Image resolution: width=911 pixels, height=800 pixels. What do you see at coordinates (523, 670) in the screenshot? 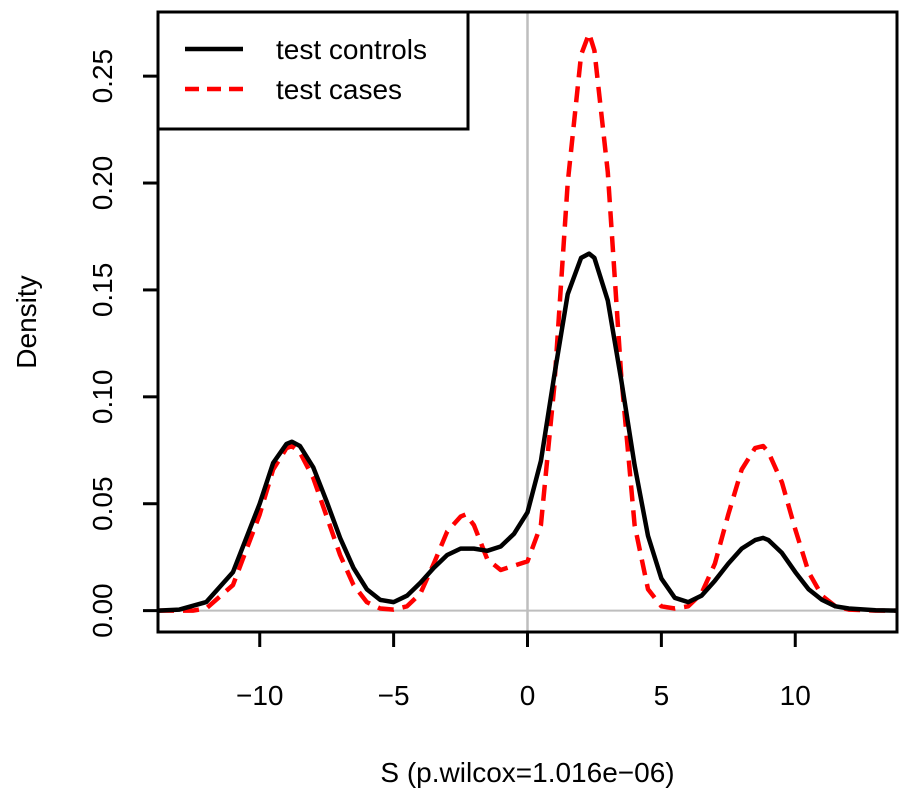
I see `x-axis: −10 −5 0 5 10` at bounding box center [523, 670].